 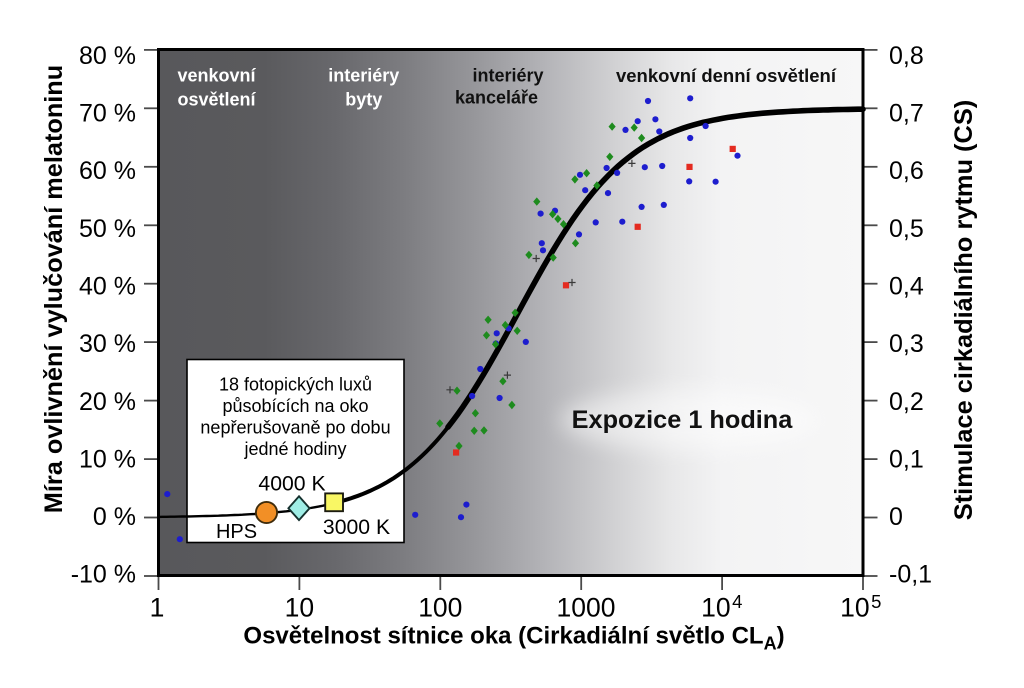 What do you see at coordinates (107, 459) in the screenshot?
I see `svg-text: 10 %` at bounding box center [107, 459].